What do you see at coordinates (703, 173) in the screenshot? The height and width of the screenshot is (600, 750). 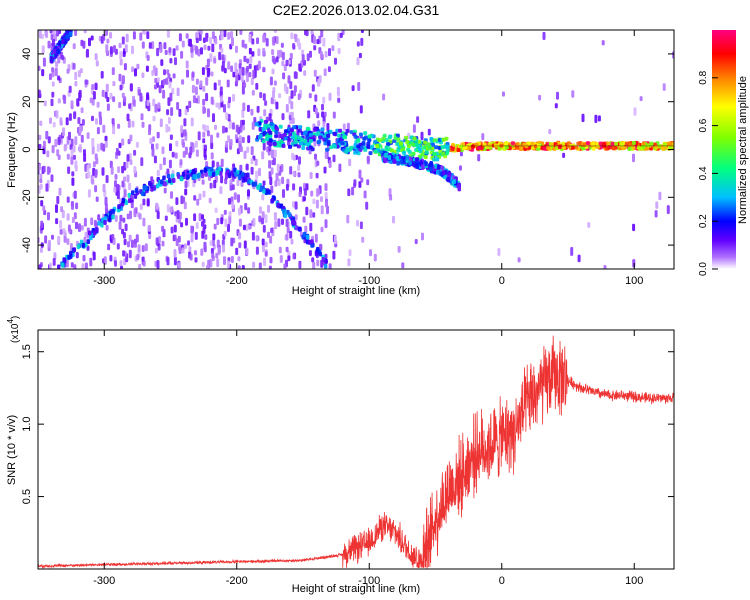 I see `colorbar-tick-label: 0.4` at bounding box center [703, 173].